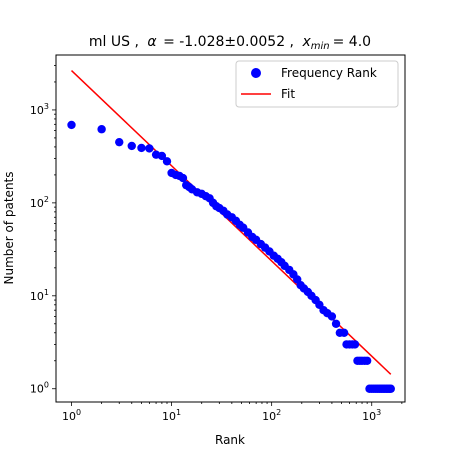  What do you see at coordinates (317, 84) in the screenshot?
I see `legend: Frequency Rank Fit` at bounding box center [317, 84].